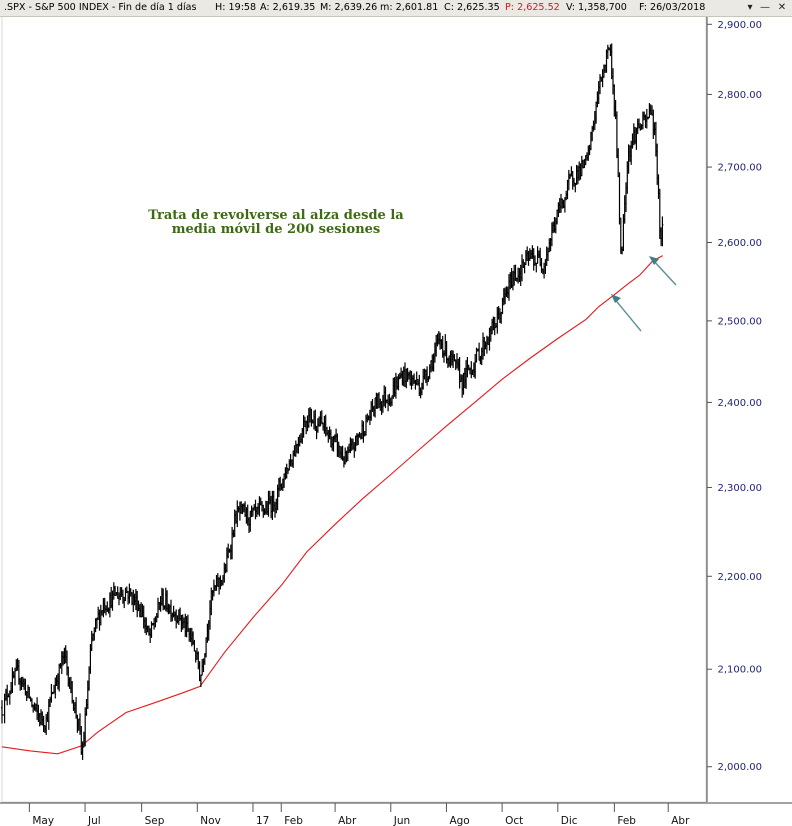 Image resolution: width=792 pixels, height=826 pixels. Describe the element at coordinates (739, 95) in the screenshot. I see `y-tick-label: 2,800.00` at that location.